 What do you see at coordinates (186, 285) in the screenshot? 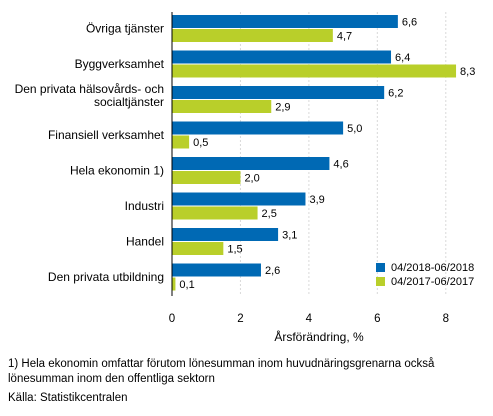
I see `value-label: 0,1` at bounding box center [186, 285].